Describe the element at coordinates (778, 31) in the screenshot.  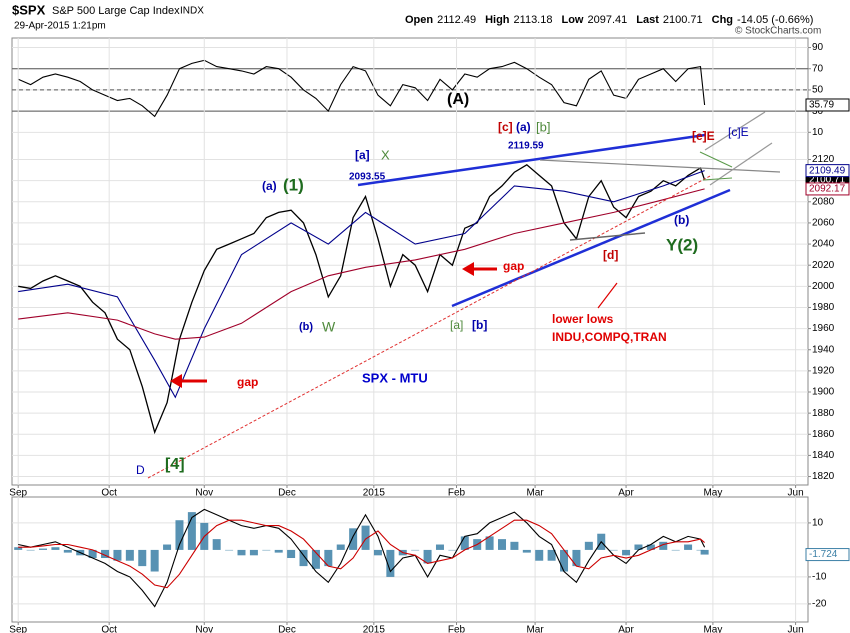
I see `source: © StockCharts.com` at that location.